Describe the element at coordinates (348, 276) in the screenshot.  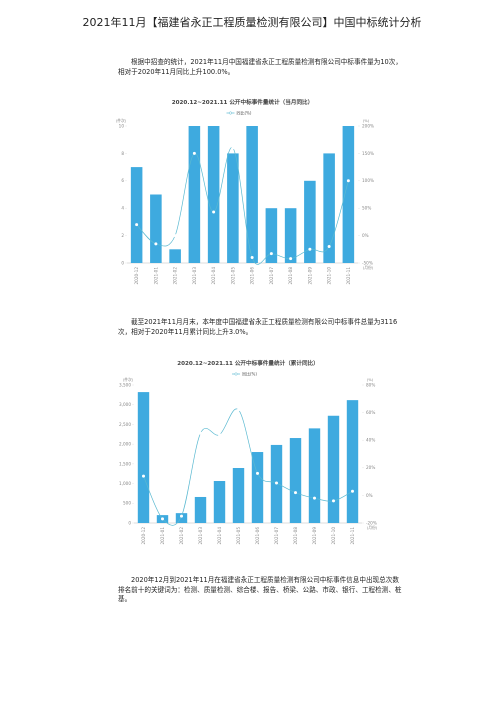
I see `x-tick-label: 2021-11` at that location.